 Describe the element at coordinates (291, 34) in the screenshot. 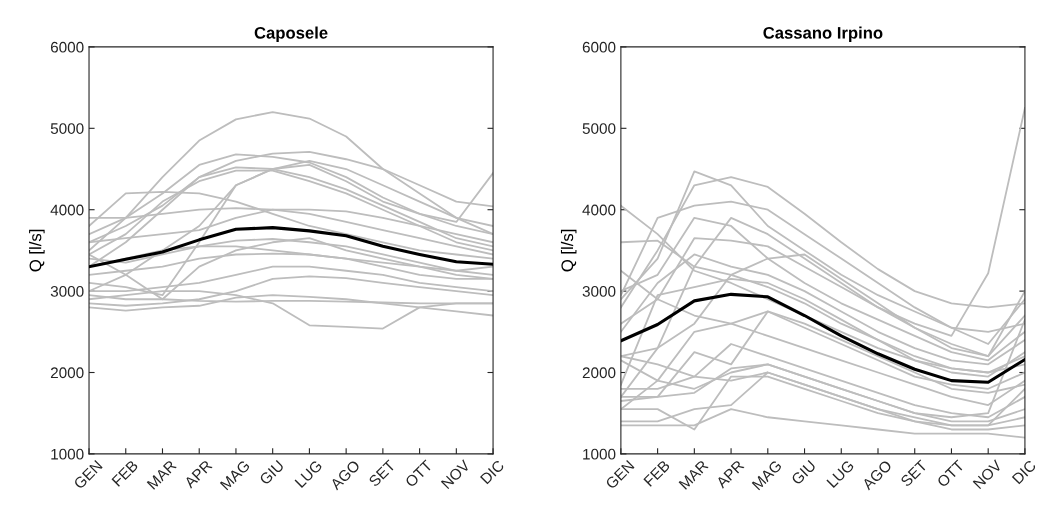

I see `chart-title: Caposele` at that location.